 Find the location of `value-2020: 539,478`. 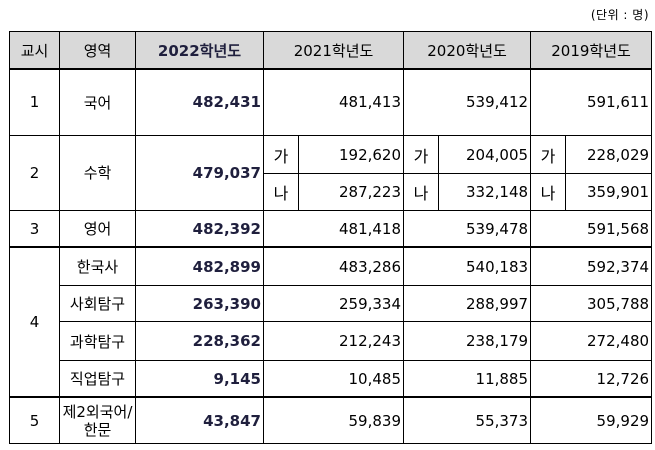

value-2020: 539,478 is located at coordinates (467, 229).